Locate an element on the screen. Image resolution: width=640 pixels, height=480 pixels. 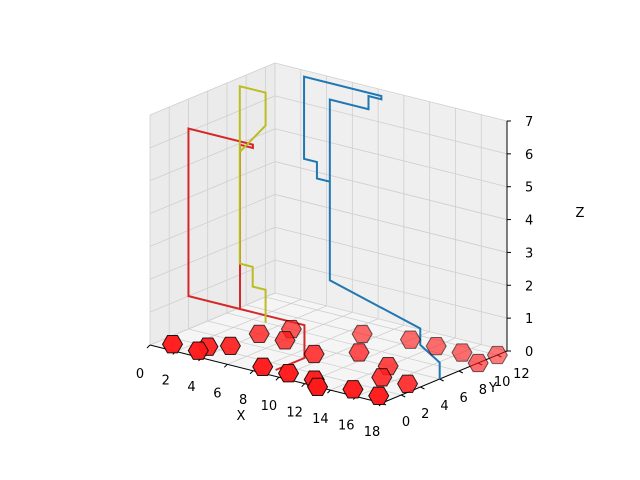
y-tick-label: 2 is located at coordinates (425, 414).